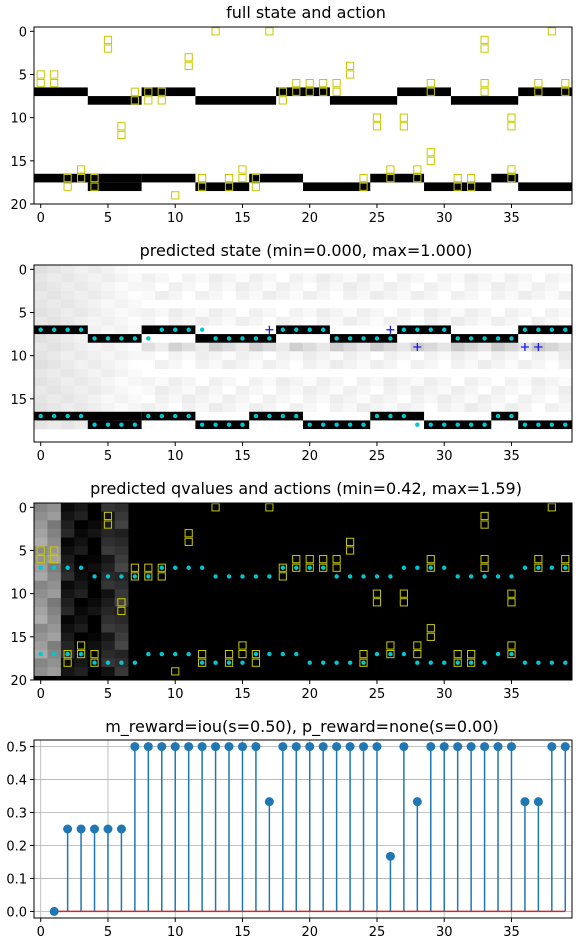 Image resolution: width=582 pixels, height=946 pixels. Describe the element at coordinates (242, 694) in the screenshot. I see `x-tick-label: 15` at that location.